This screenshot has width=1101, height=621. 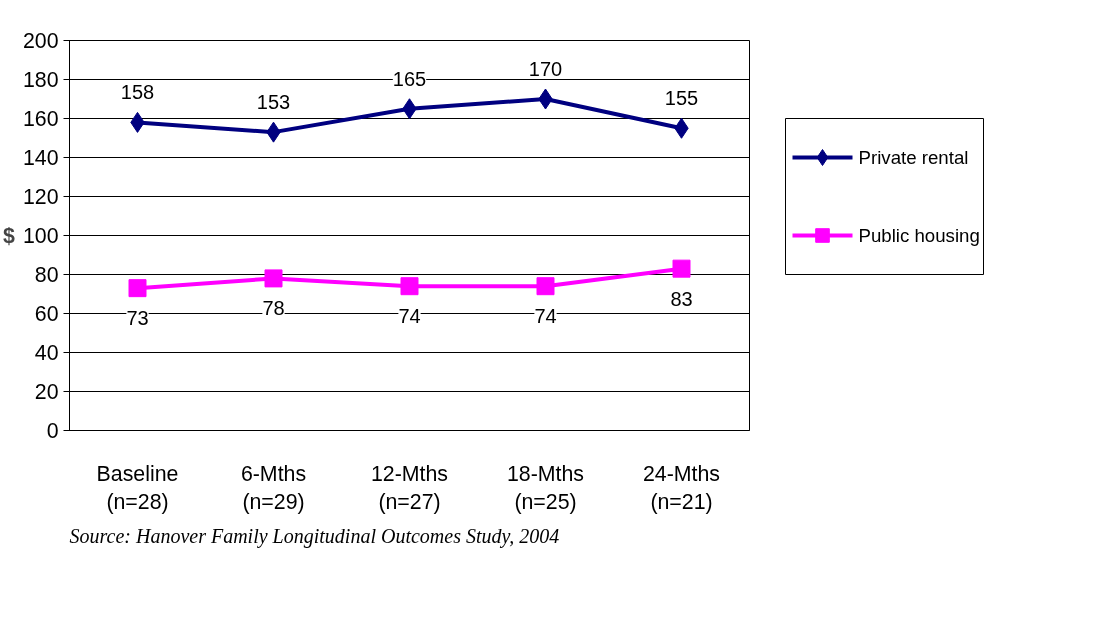 I want to click on legend-label: Private rental, so click(x=913, y=157).